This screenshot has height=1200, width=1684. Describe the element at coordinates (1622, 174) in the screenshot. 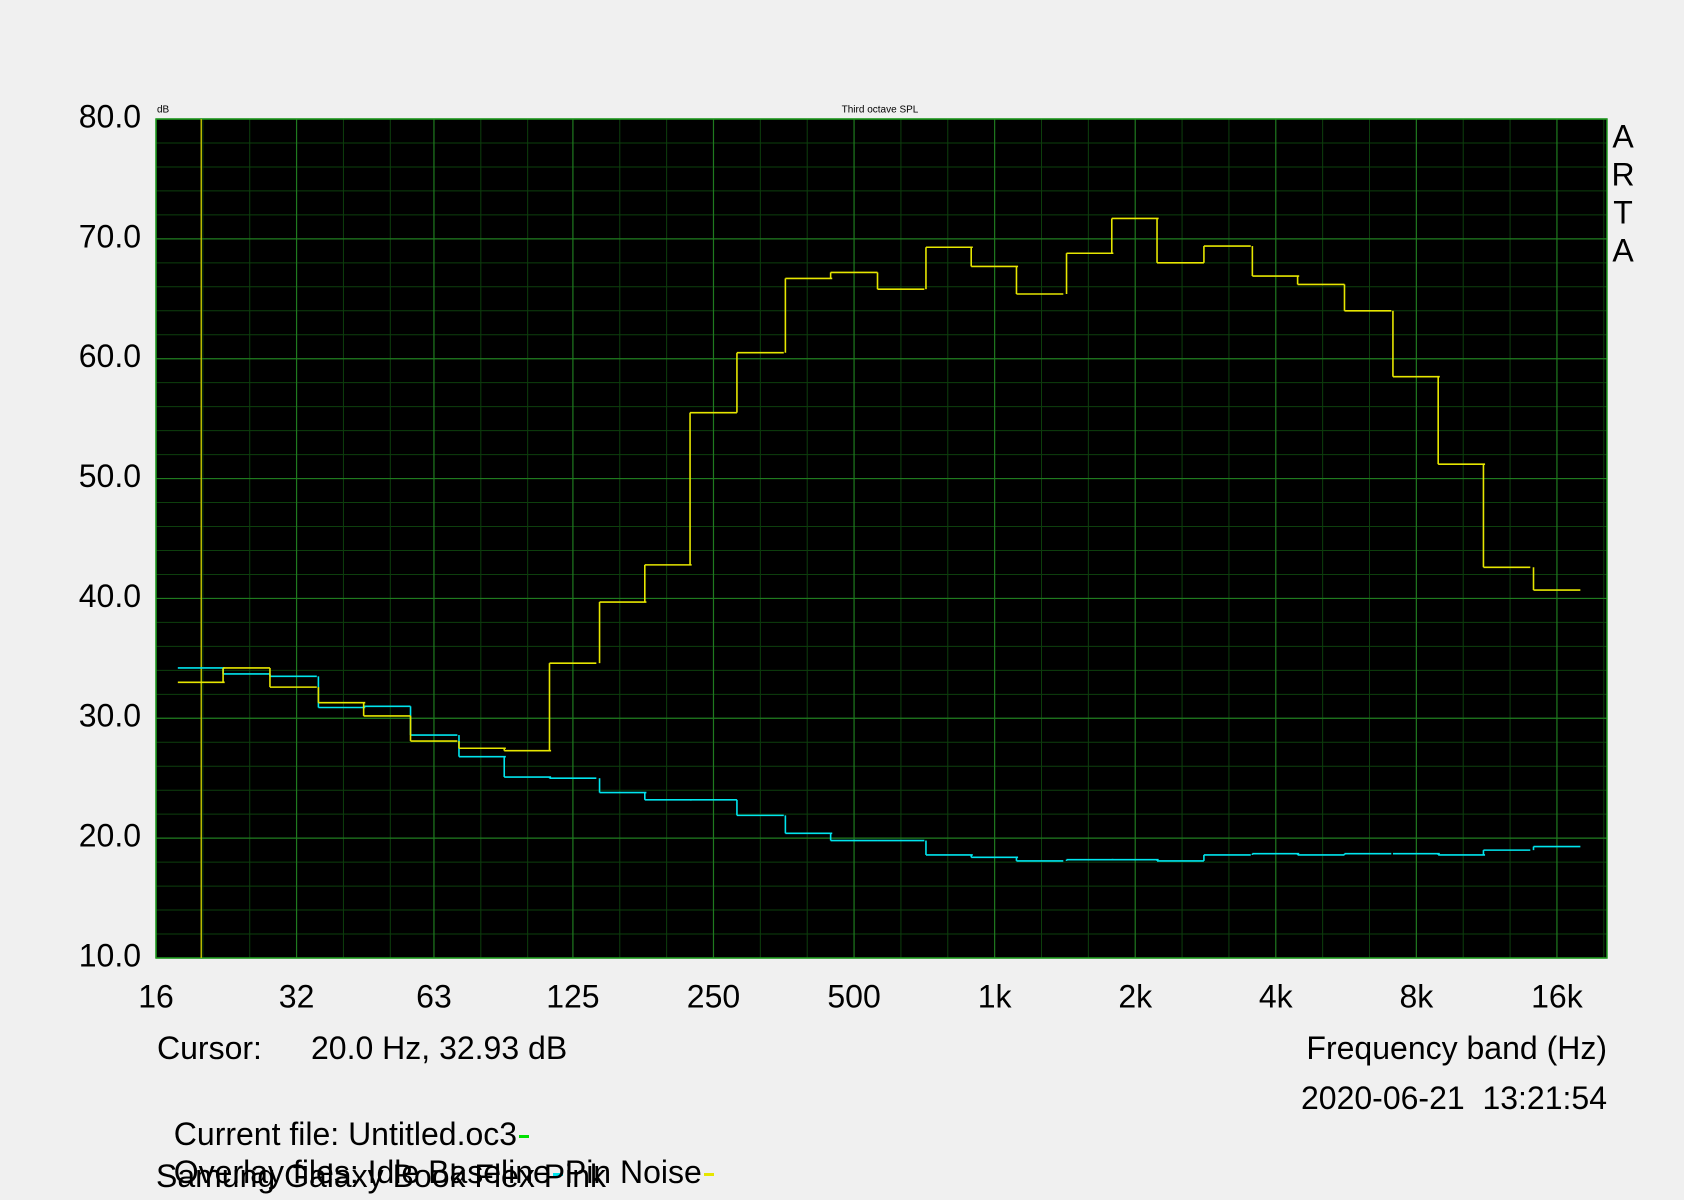

I see `brand-letter: R` at that location.